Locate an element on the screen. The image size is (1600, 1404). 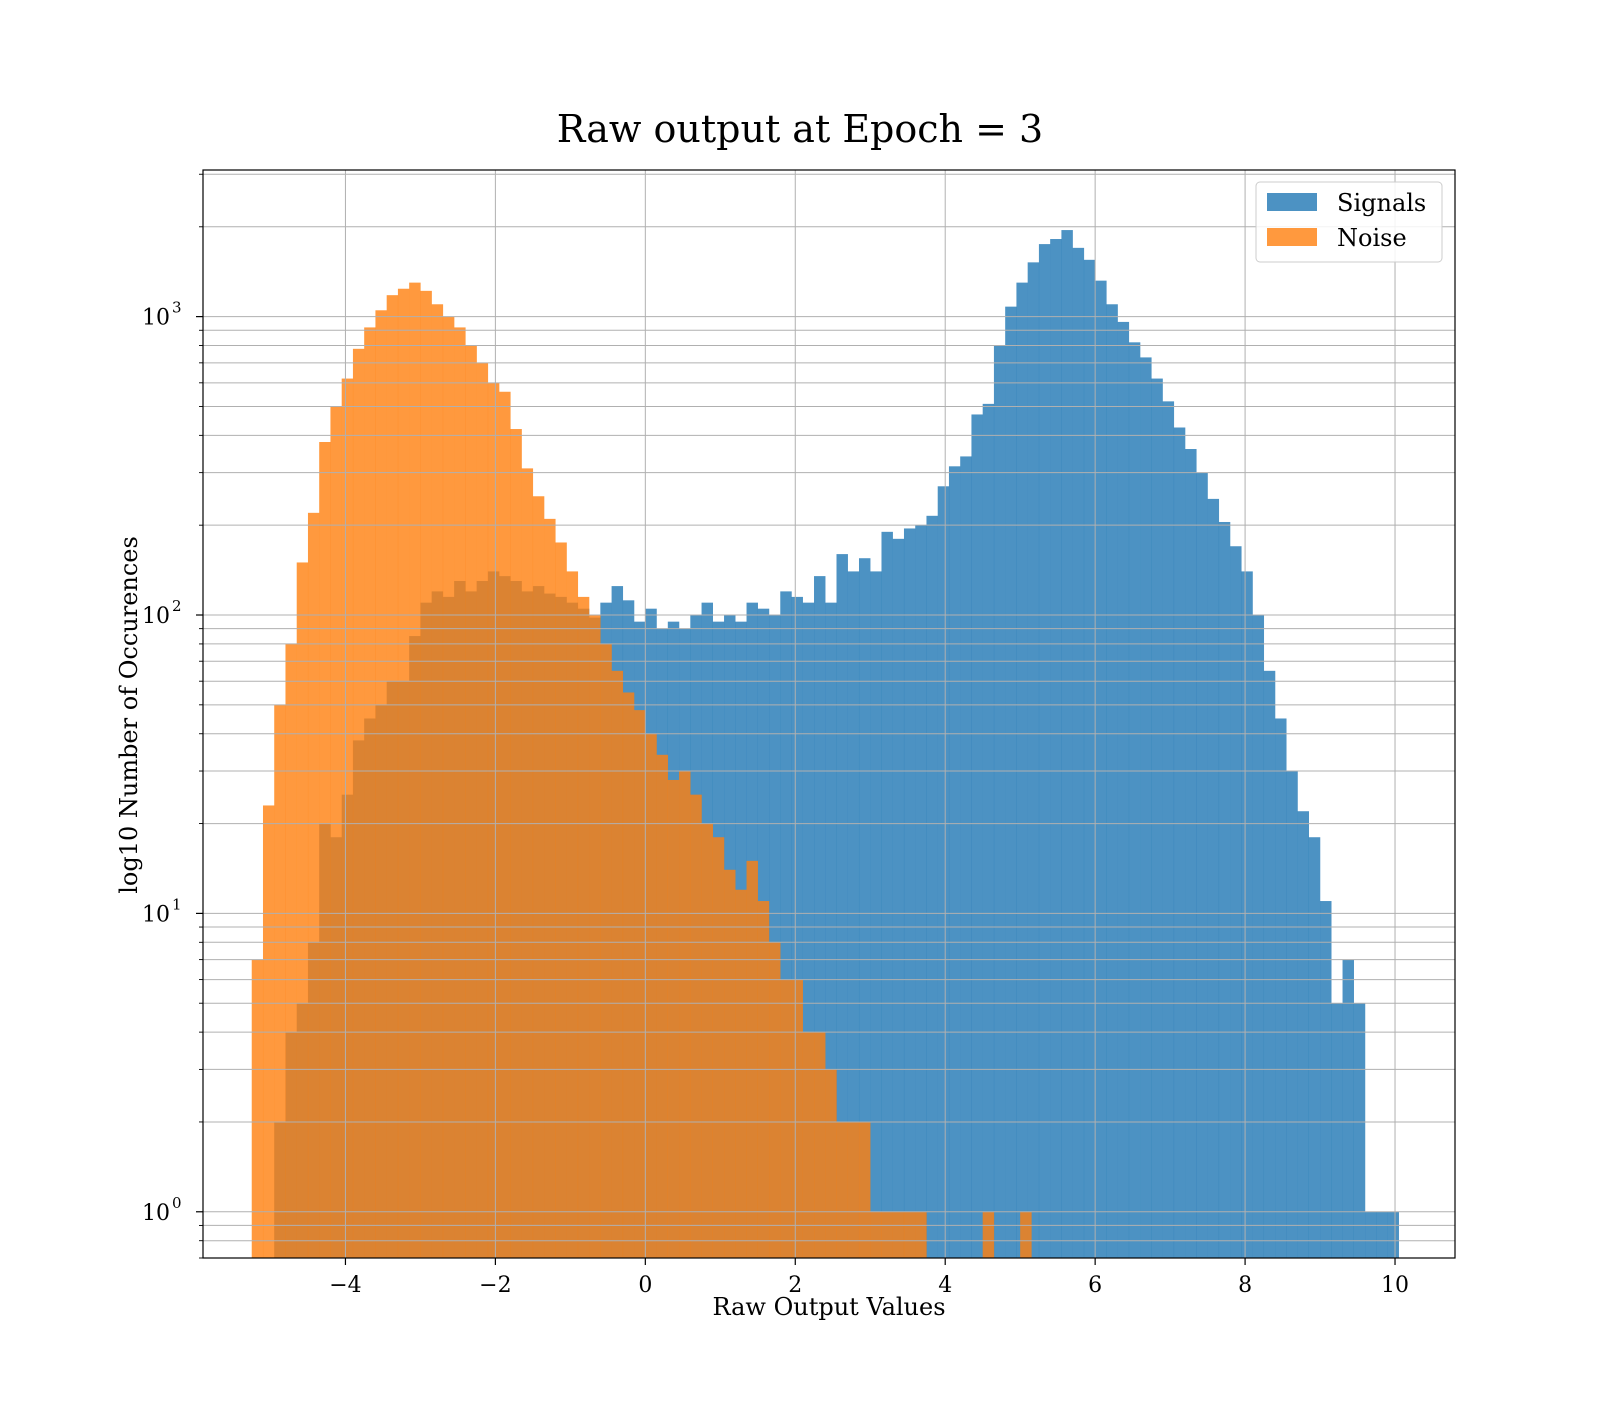
y-tick-label: 10 0 is located at coordinates (162, 1210).